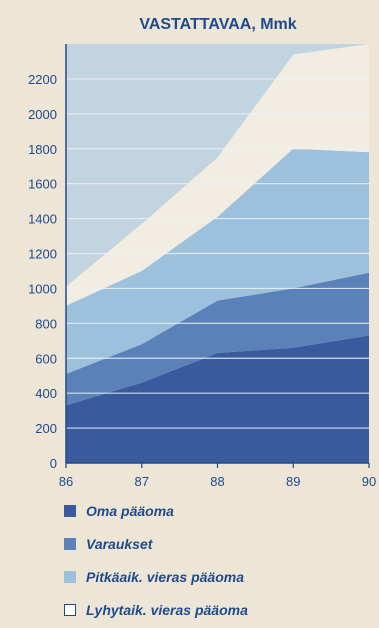  I want to click on y-tick-label-2200: 2200, so click(42, 79).